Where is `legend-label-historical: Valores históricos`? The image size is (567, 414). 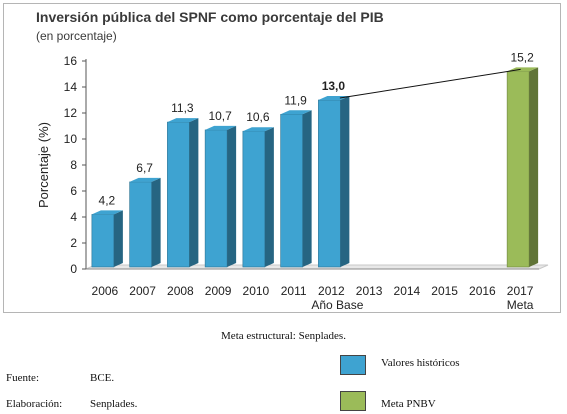 legend-label-historical: Valores históricos is located at coordinates (420, 363).